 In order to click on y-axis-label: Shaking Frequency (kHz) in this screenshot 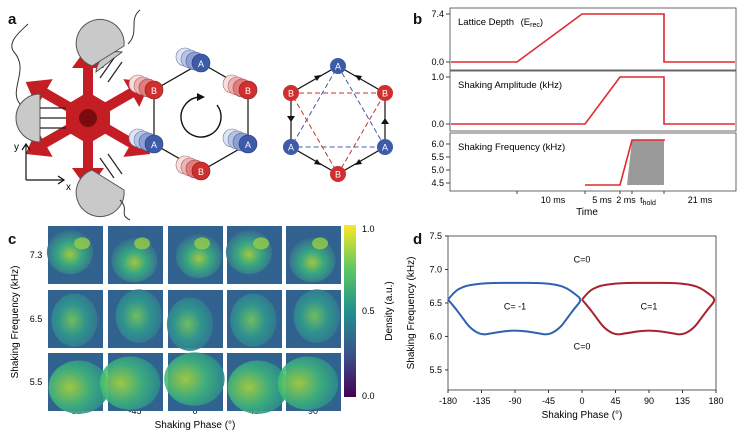, I will do `click(411, 313)`.